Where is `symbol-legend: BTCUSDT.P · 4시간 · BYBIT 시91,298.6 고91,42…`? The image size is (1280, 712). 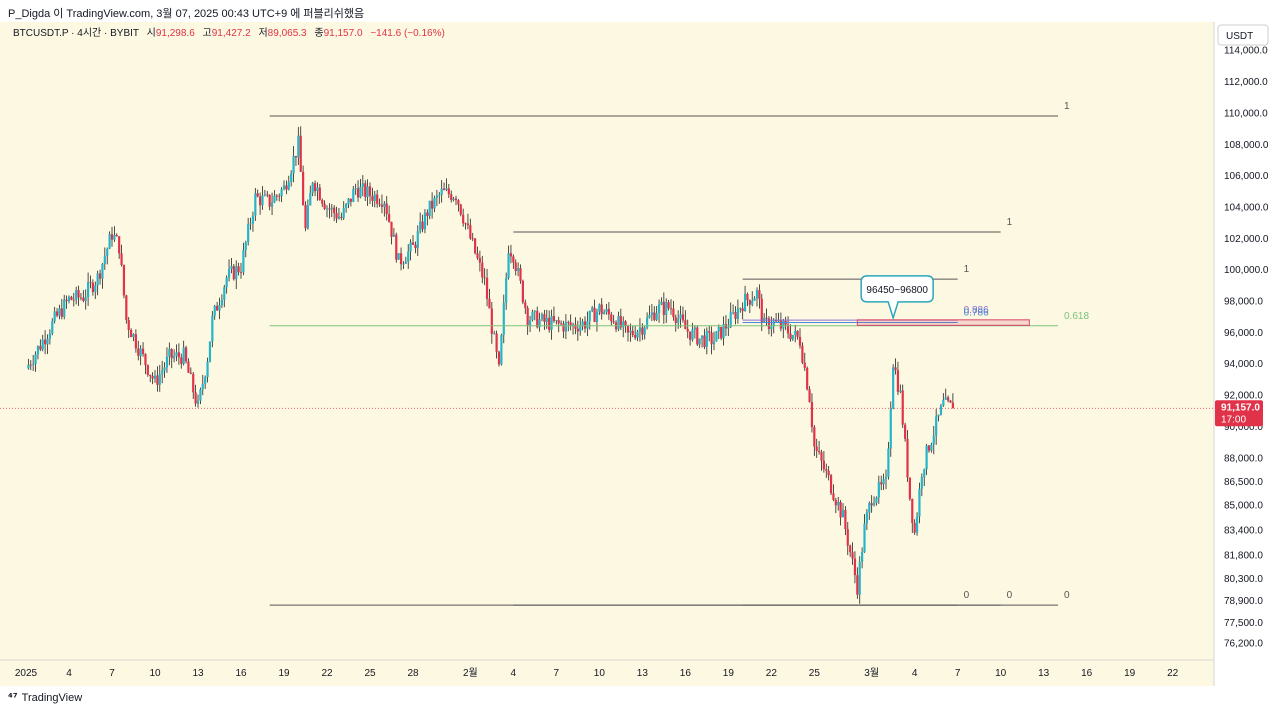
symbol-legend: BTCUSDT.P · 4시간 · BYBIT 시91,298.6 고91,42… is located at coordinates (229, 33).